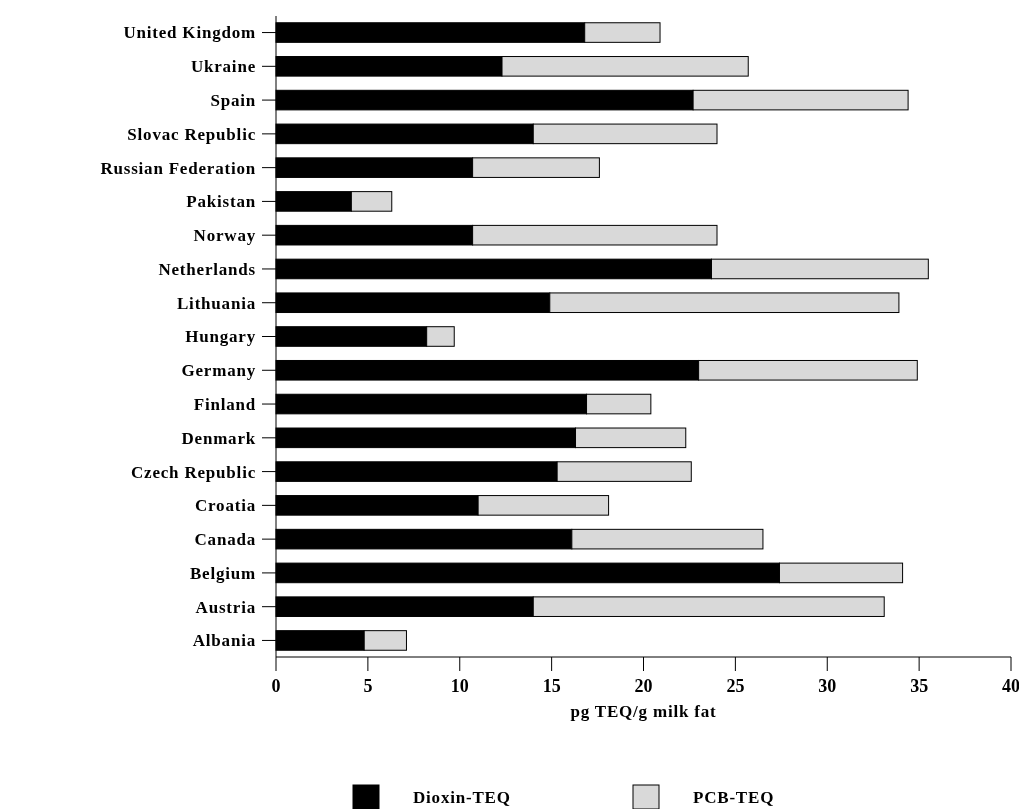  Describe the element at coordinates (218, 438) in the screenshot. I see `y-tick-label: Denmark` at that location.